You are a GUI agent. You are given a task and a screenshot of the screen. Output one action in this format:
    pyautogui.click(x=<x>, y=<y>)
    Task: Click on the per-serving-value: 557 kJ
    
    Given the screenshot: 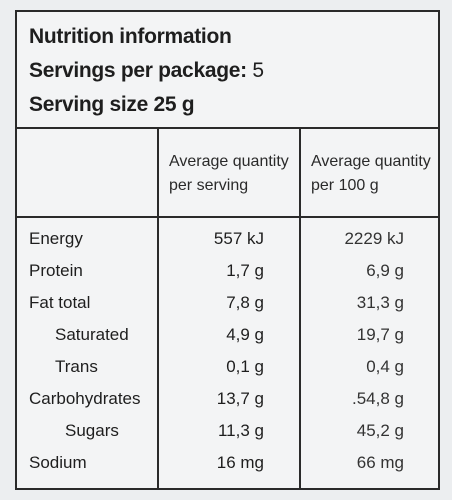 What is the action you would take?
    pyautogui.click(x=238, y=238)
    